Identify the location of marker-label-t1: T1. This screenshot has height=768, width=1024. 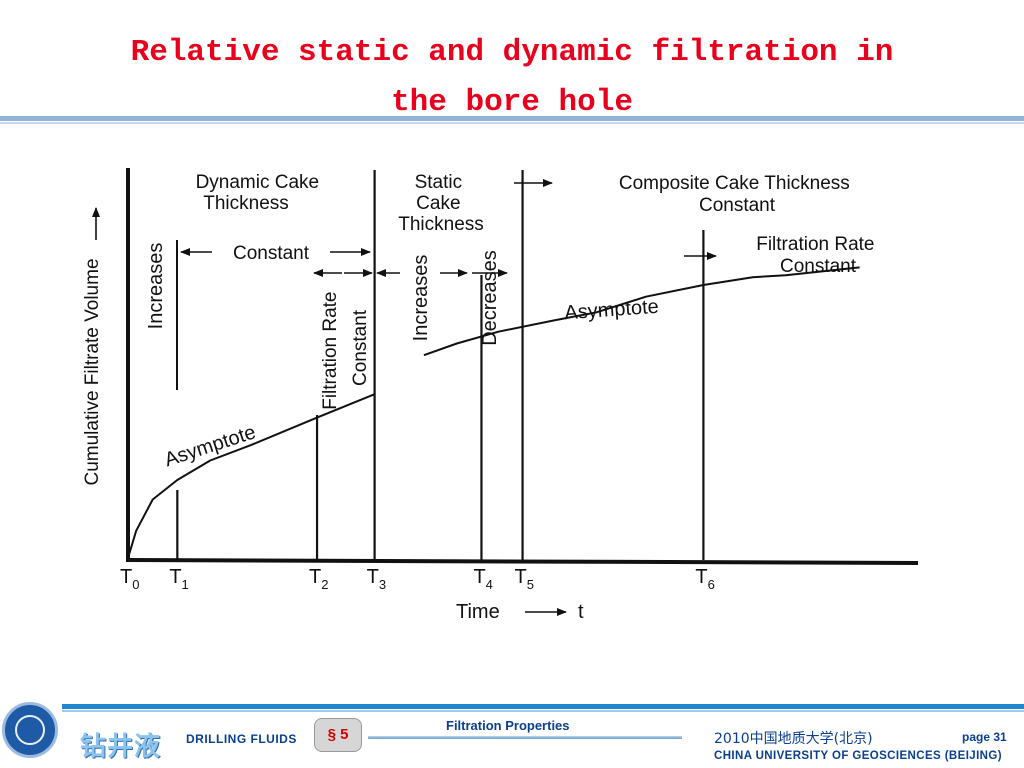
(178, 579).